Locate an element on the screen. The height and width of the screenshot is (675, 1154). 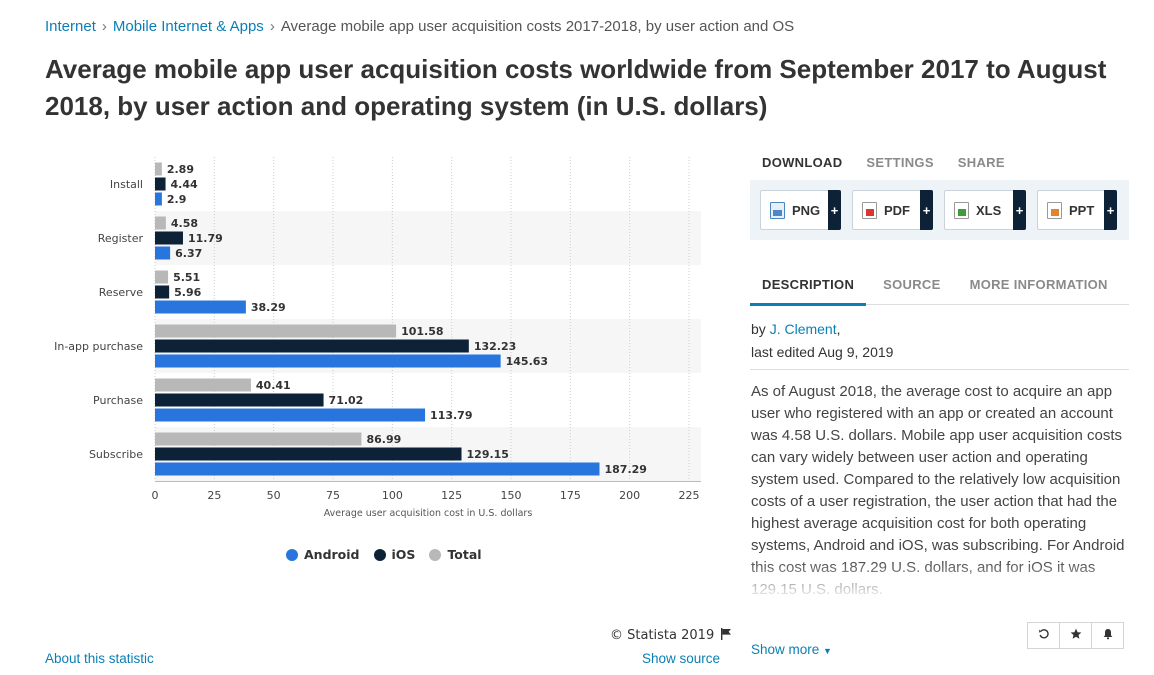
divider is located at coordinates (939, 369).